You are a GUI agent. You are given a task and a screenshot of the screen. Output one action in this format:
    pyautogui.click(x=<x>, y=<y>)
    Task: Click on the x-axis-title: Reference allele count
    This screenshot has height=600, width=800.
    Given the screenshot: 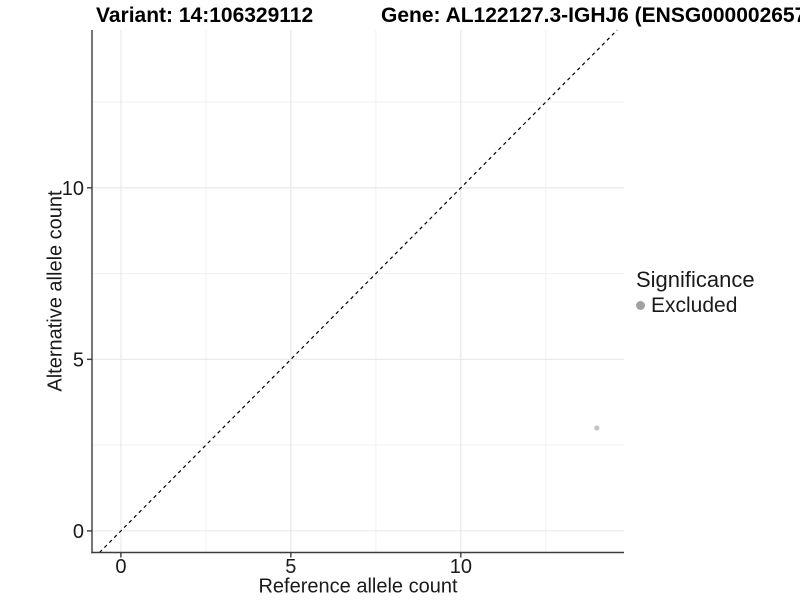 What is the action you would take?
    pyautogui.click(x=358, y=586)
    